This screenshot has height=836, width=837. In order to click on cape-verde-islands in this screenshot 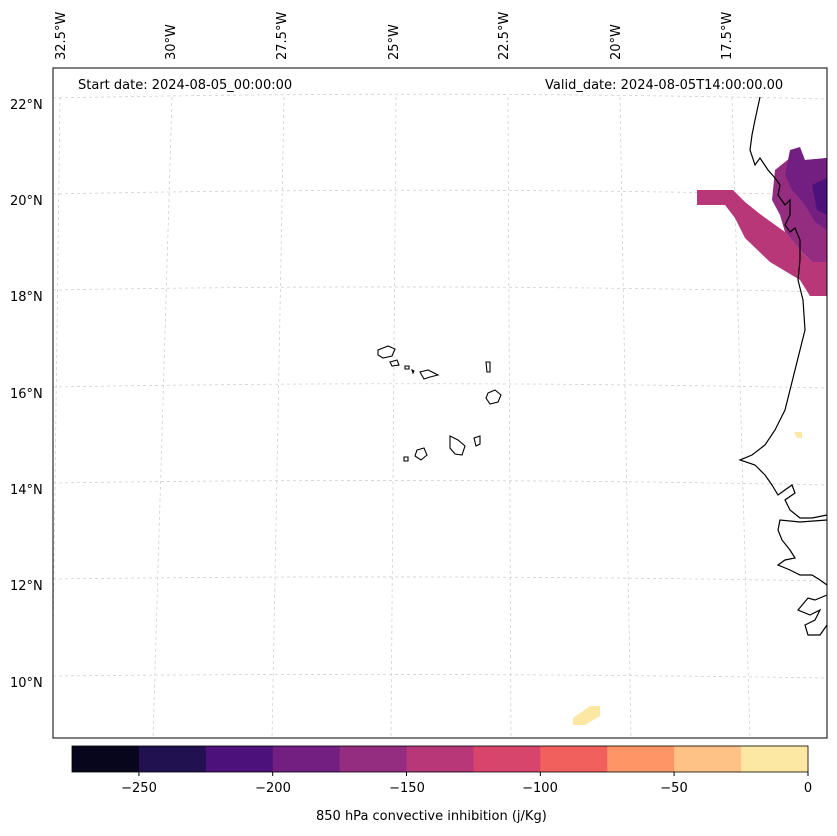, I will do `click(439, 403)`.